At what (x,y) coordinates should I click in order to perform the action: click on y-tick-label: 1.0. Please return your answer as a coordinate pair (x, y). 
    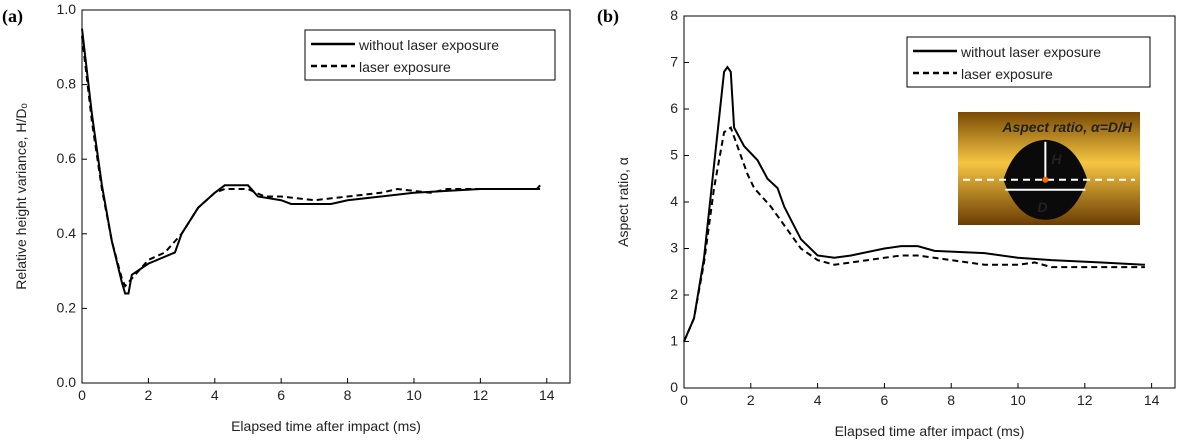
    Looking at the image, I should click on (67, 9).